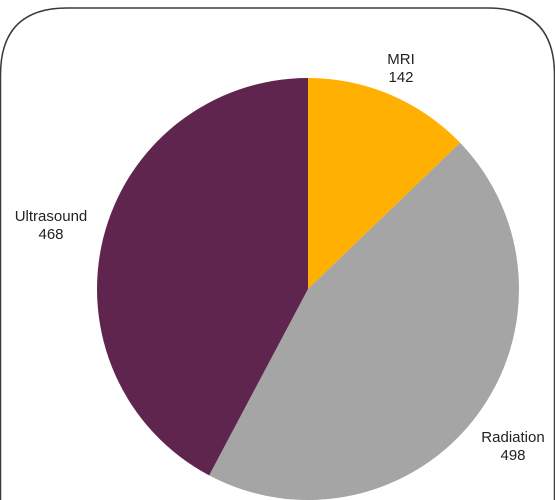 This screenshot has height=500, width=555. What do you see at coordinates (384, 183) in the screenshot?
I see `pie-slice-mri` at bounding box center [384, 183].